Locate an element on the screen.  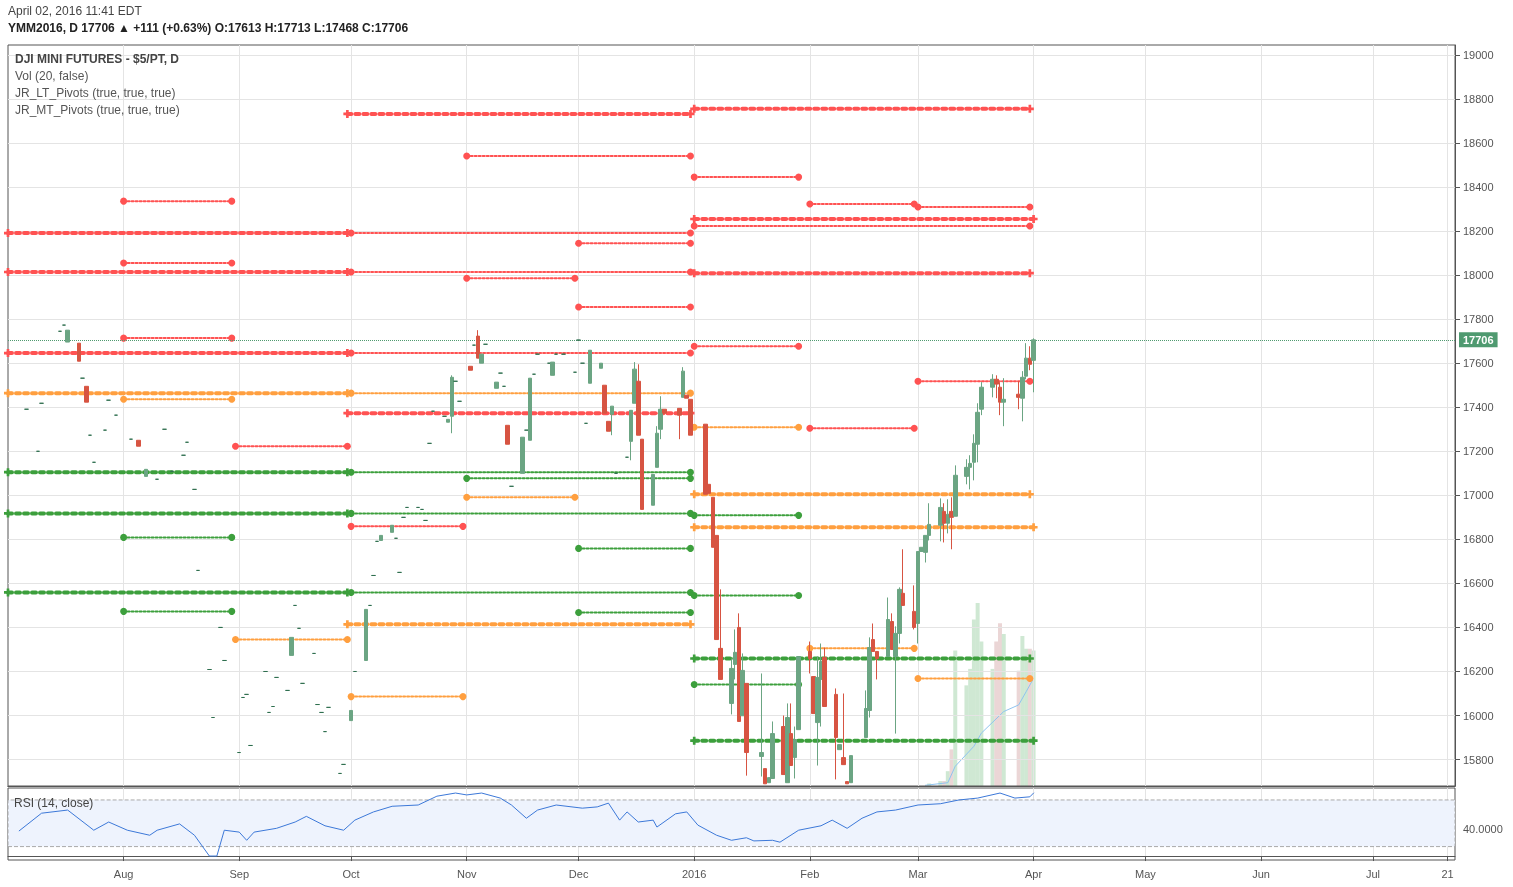
y-tick-label: 17000 is located at coordinates (1478, 495).